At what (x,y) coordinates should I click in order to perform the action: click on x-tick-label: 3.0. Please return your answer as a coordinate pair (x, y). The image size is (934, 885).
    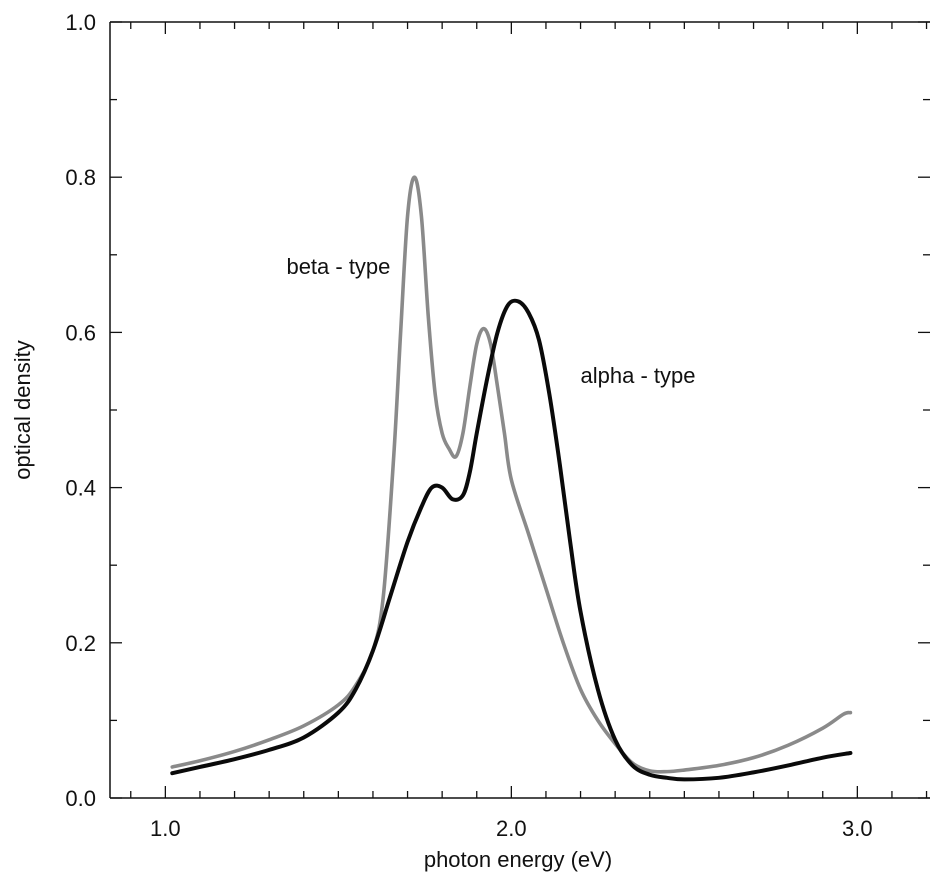
    Looking at the image, I should click on (857, 828).